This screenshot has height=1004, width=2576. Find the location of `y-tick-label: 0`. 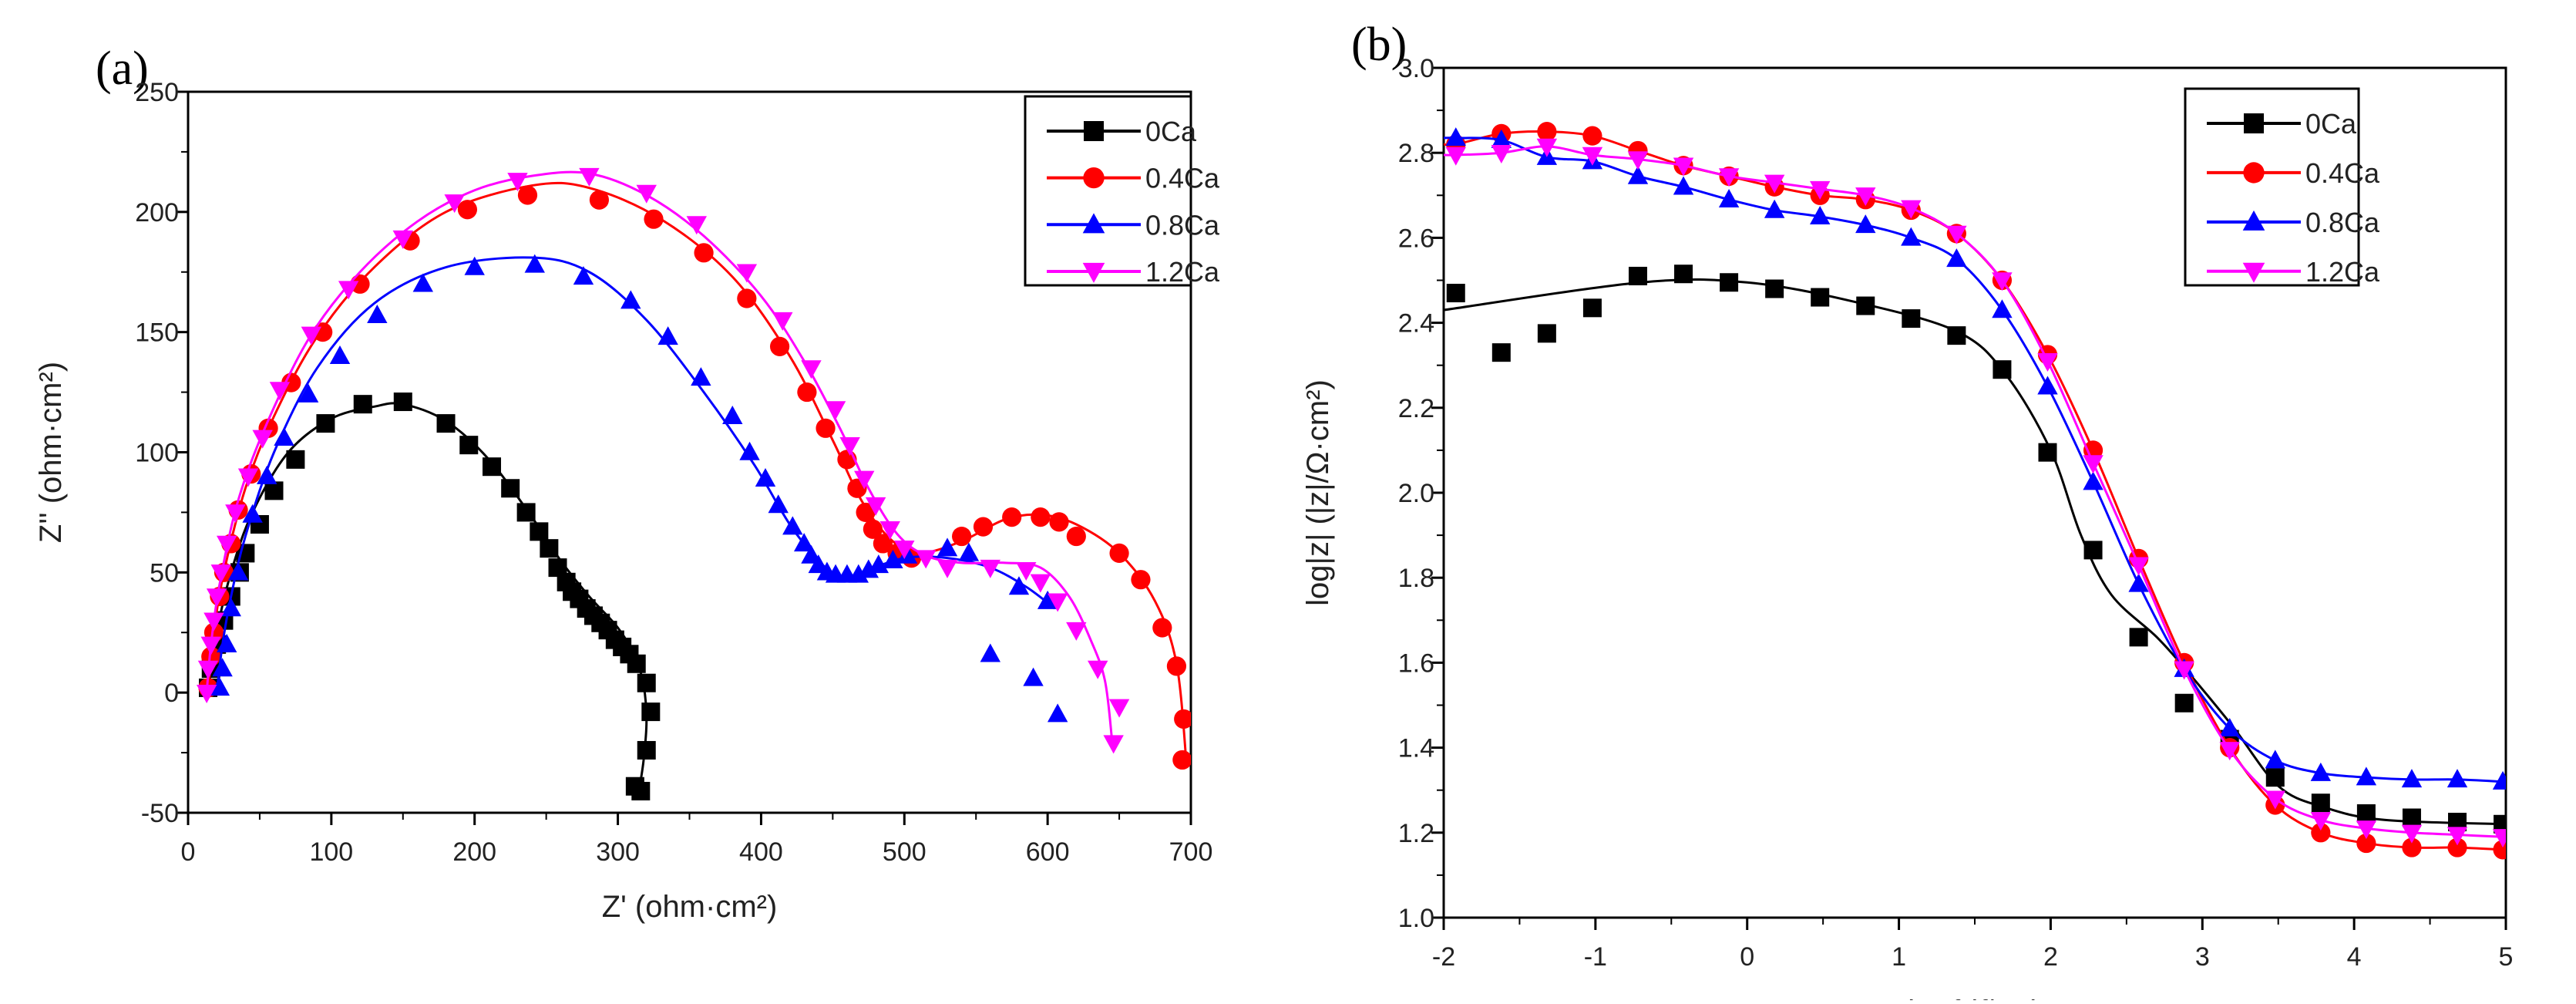

y-tick-label: 0 is located at coordinates (171, 693).